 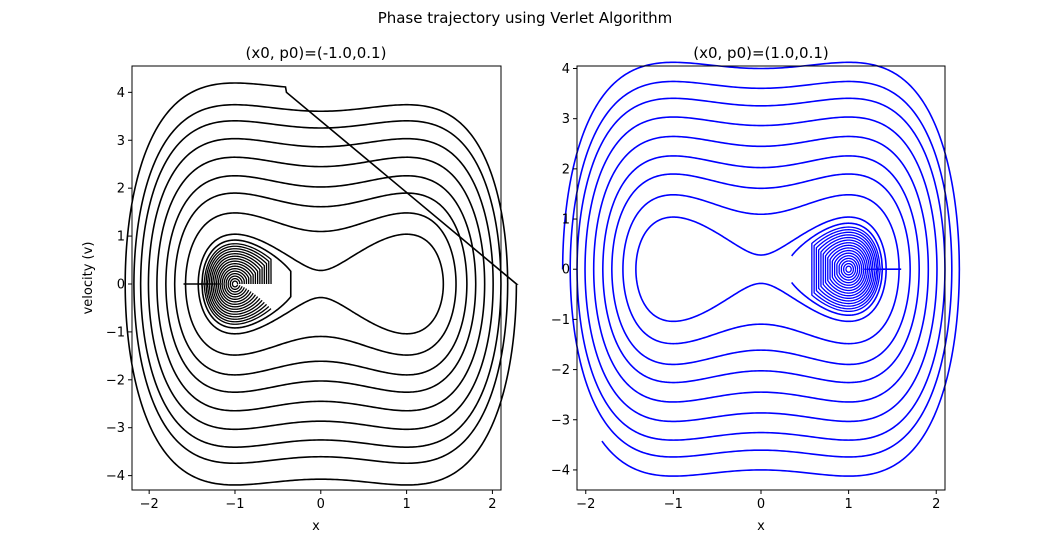 I want to click on right-y-ticks: −4 −3 −2 −1 0 1 2 3 4, so click(x=564, y=270).